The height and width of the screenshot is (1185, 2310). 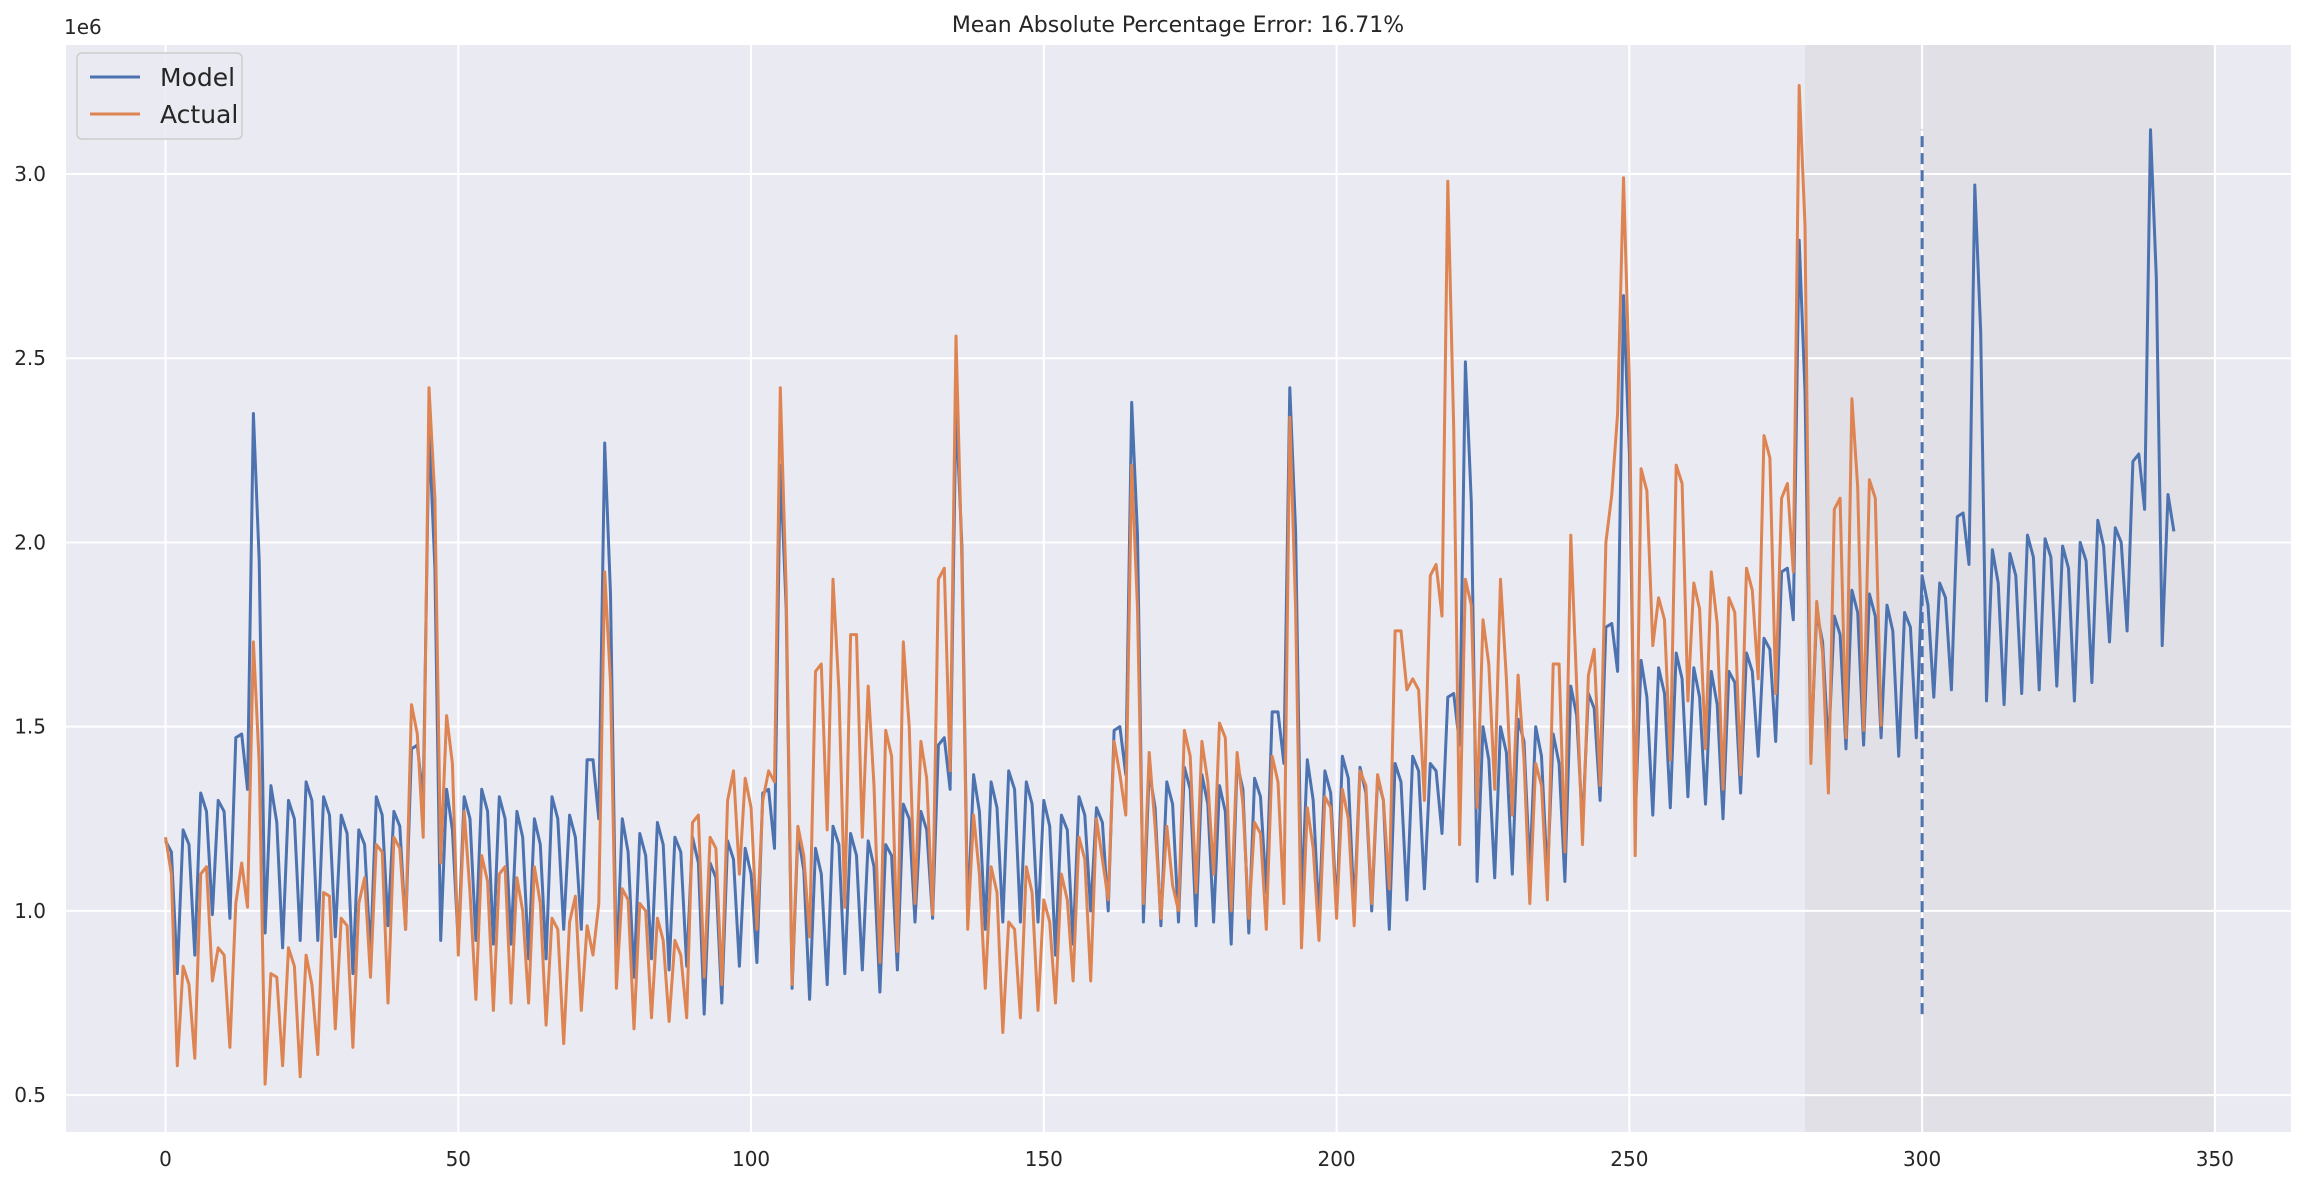 I want to click on x-tick-label: 350, so click(x=2215, y=1159).